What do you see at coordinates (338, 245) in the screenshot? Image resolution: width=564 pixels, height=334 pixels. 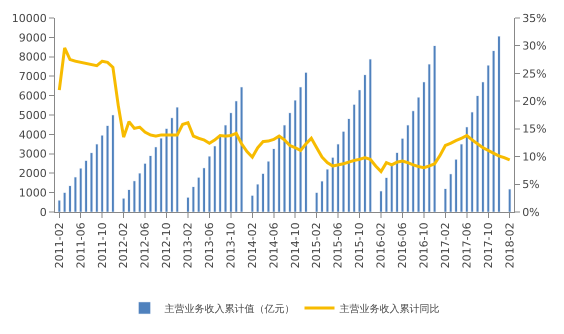 I see `x-tick-label: 2015-06` at bounding box center [338, 245].